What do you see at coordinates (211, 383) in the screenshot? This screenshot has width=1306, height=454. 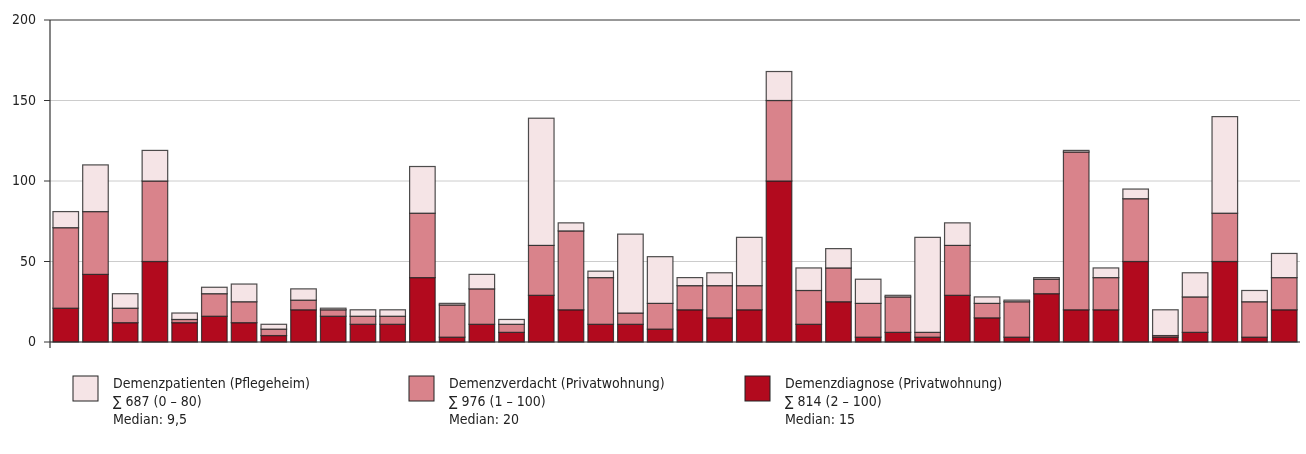 I see `legend-label: Demenzpatienten (Pflegeheim)` at bounding box center [211, 383].